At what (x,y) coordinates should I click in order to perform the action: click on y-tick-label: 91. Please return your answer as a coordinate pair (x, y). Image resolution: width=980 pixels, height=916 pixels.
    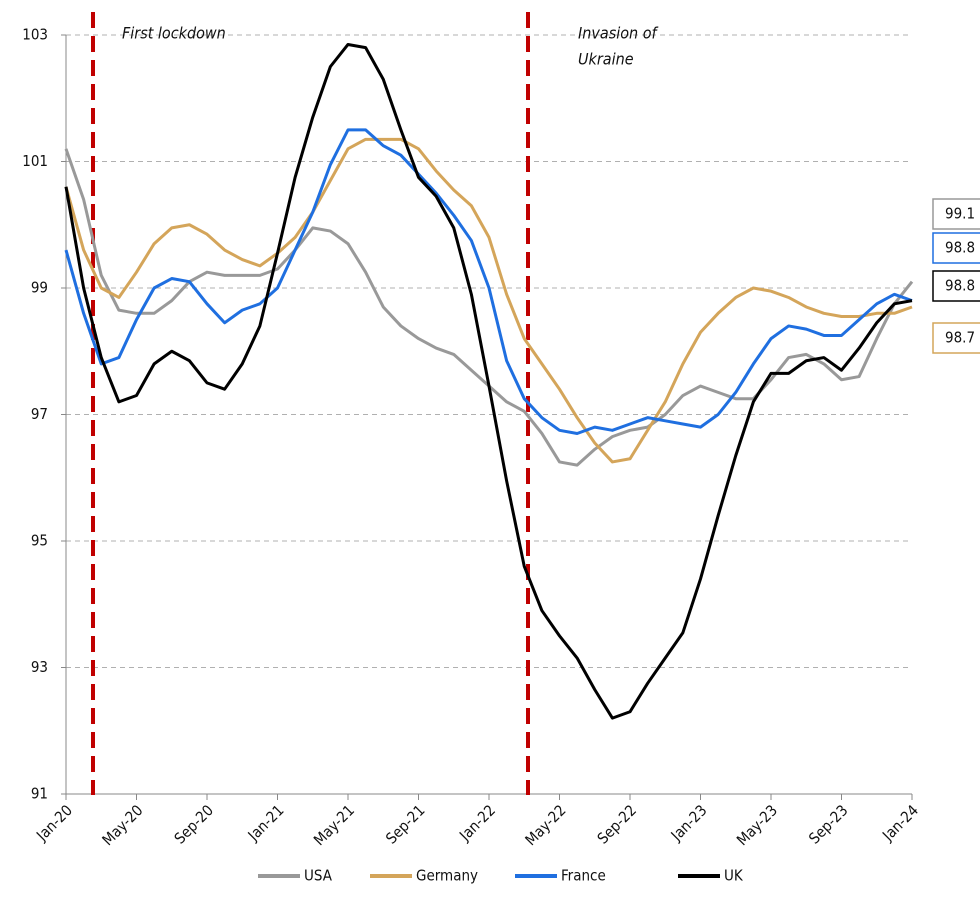
    Looking at the image, I should click on (39, 794).